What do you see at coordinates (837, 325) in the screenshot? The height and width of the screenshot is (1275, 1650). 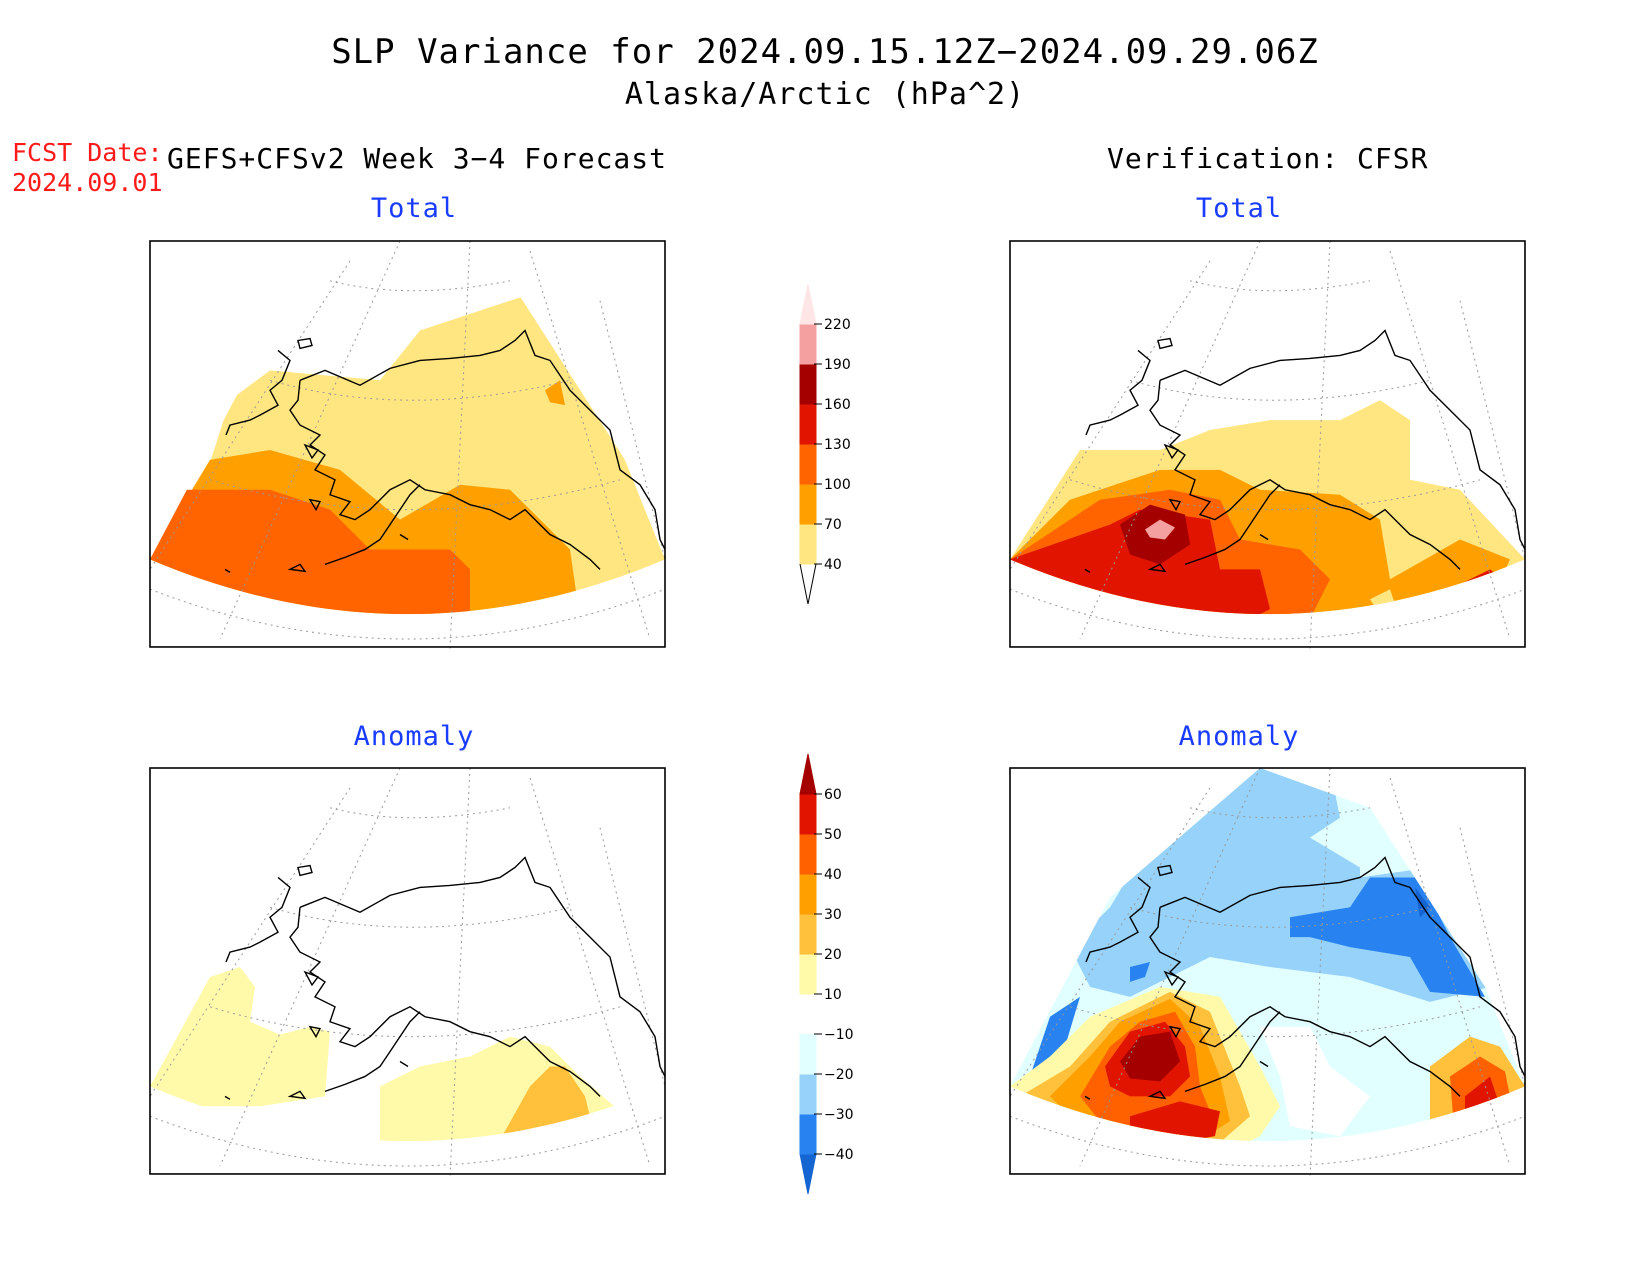 I see `colorbar-total-label: 220` at bounding box center [837, 325].